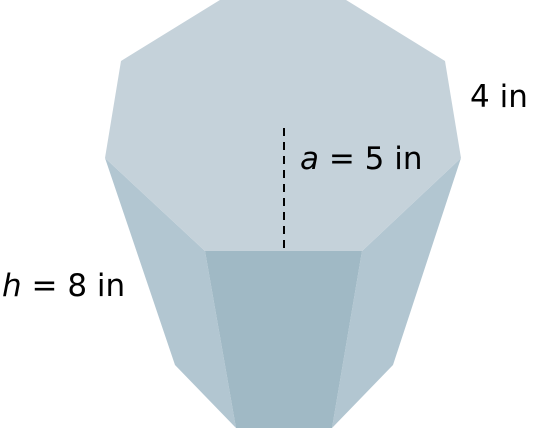 Image resolution: width=534 pixels, height=428 pixels. I want to click on side-length-label: 4 in, so click(499, 97).